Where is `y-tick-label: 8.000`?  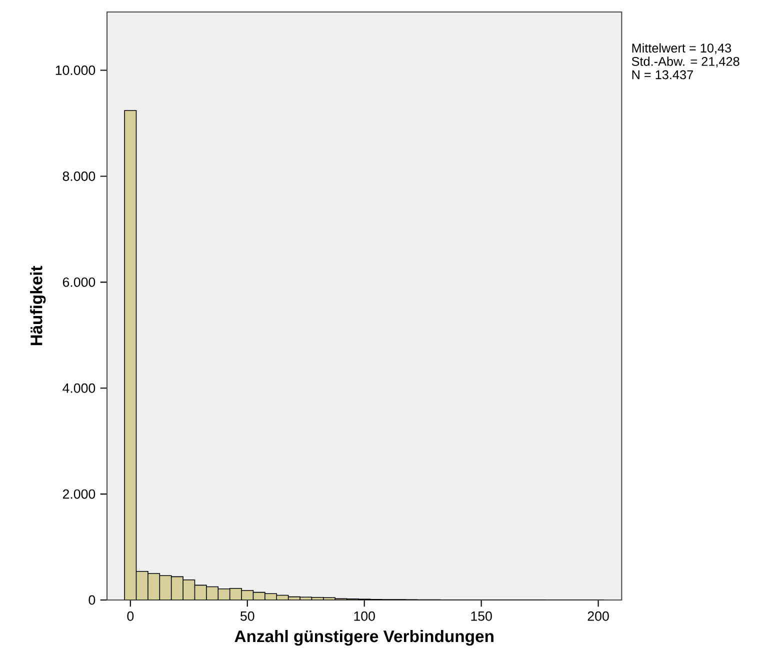
y-tick-label: 8.000 is located at coordinates (79, 176).